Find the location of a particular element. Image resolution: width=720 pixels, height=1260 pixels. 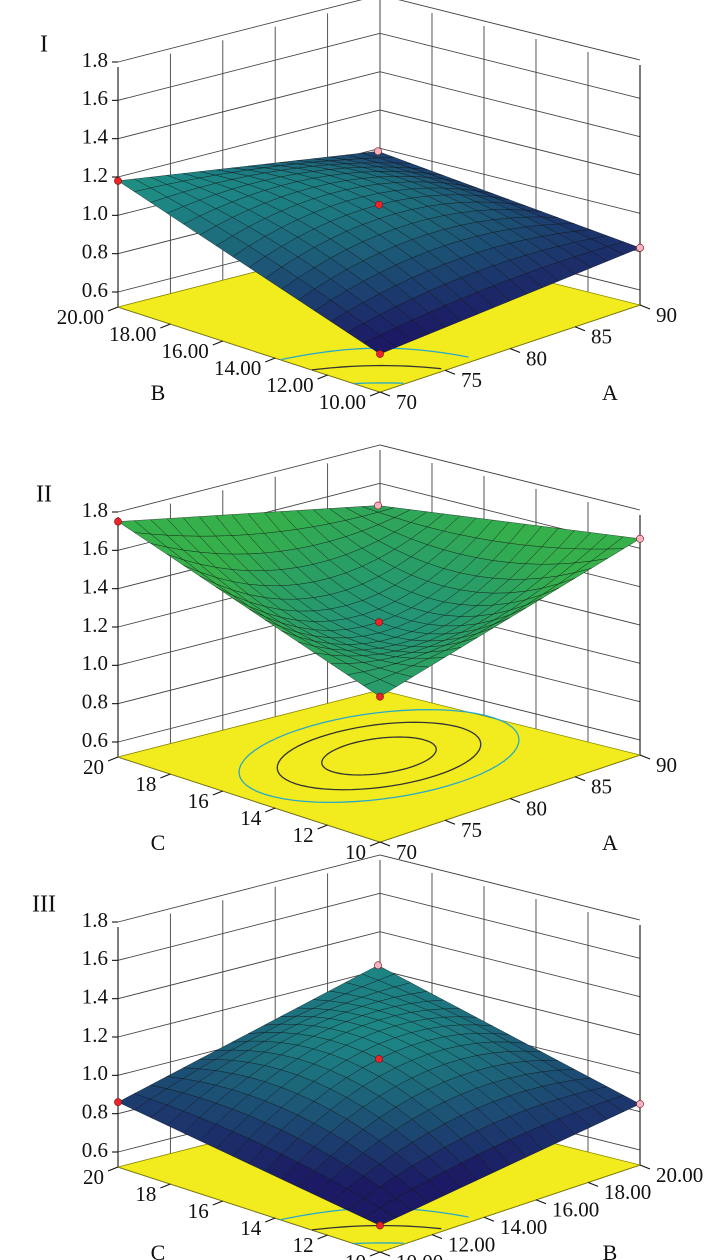

y-axis: 10 12 14 16 18 20 C is located at coordinates (232, 809).